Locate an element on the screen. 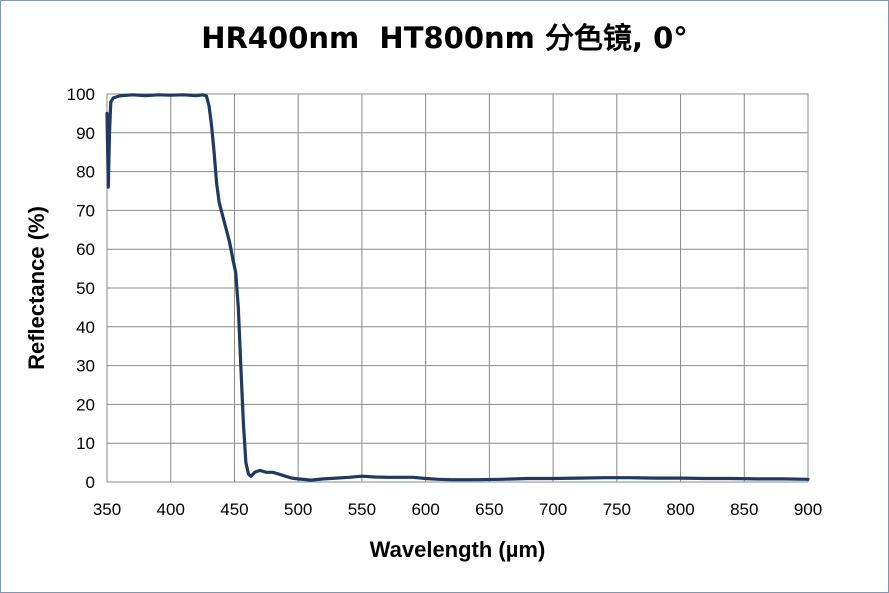 This screenshot has height=593, width=889. x-tick-label: 550 is located at coordinates (362, 509).